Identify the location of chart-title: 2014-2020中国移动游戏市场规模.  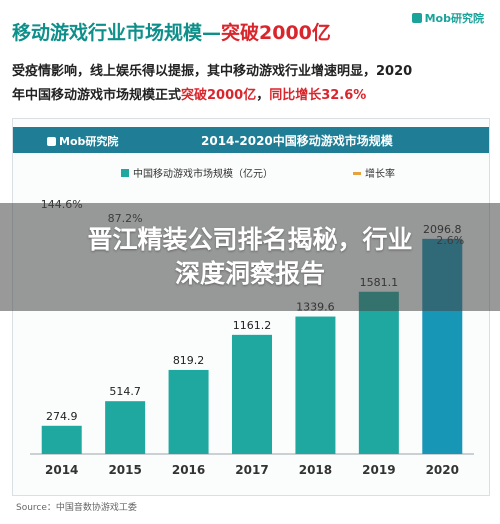
(297, 141).